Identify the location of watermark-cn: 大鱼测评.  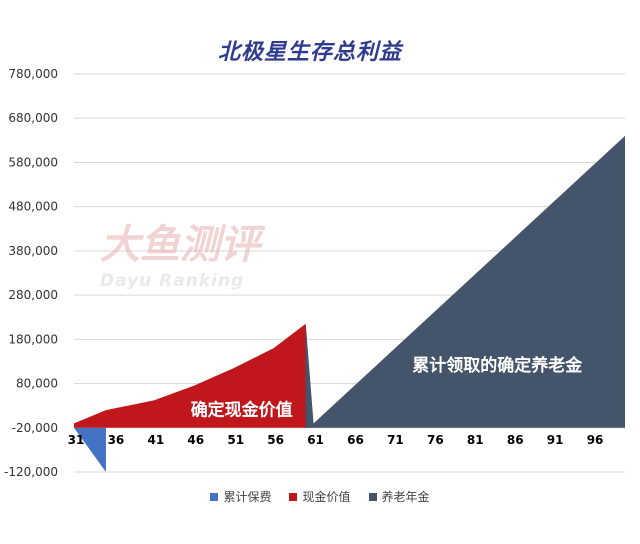
(183, 245).